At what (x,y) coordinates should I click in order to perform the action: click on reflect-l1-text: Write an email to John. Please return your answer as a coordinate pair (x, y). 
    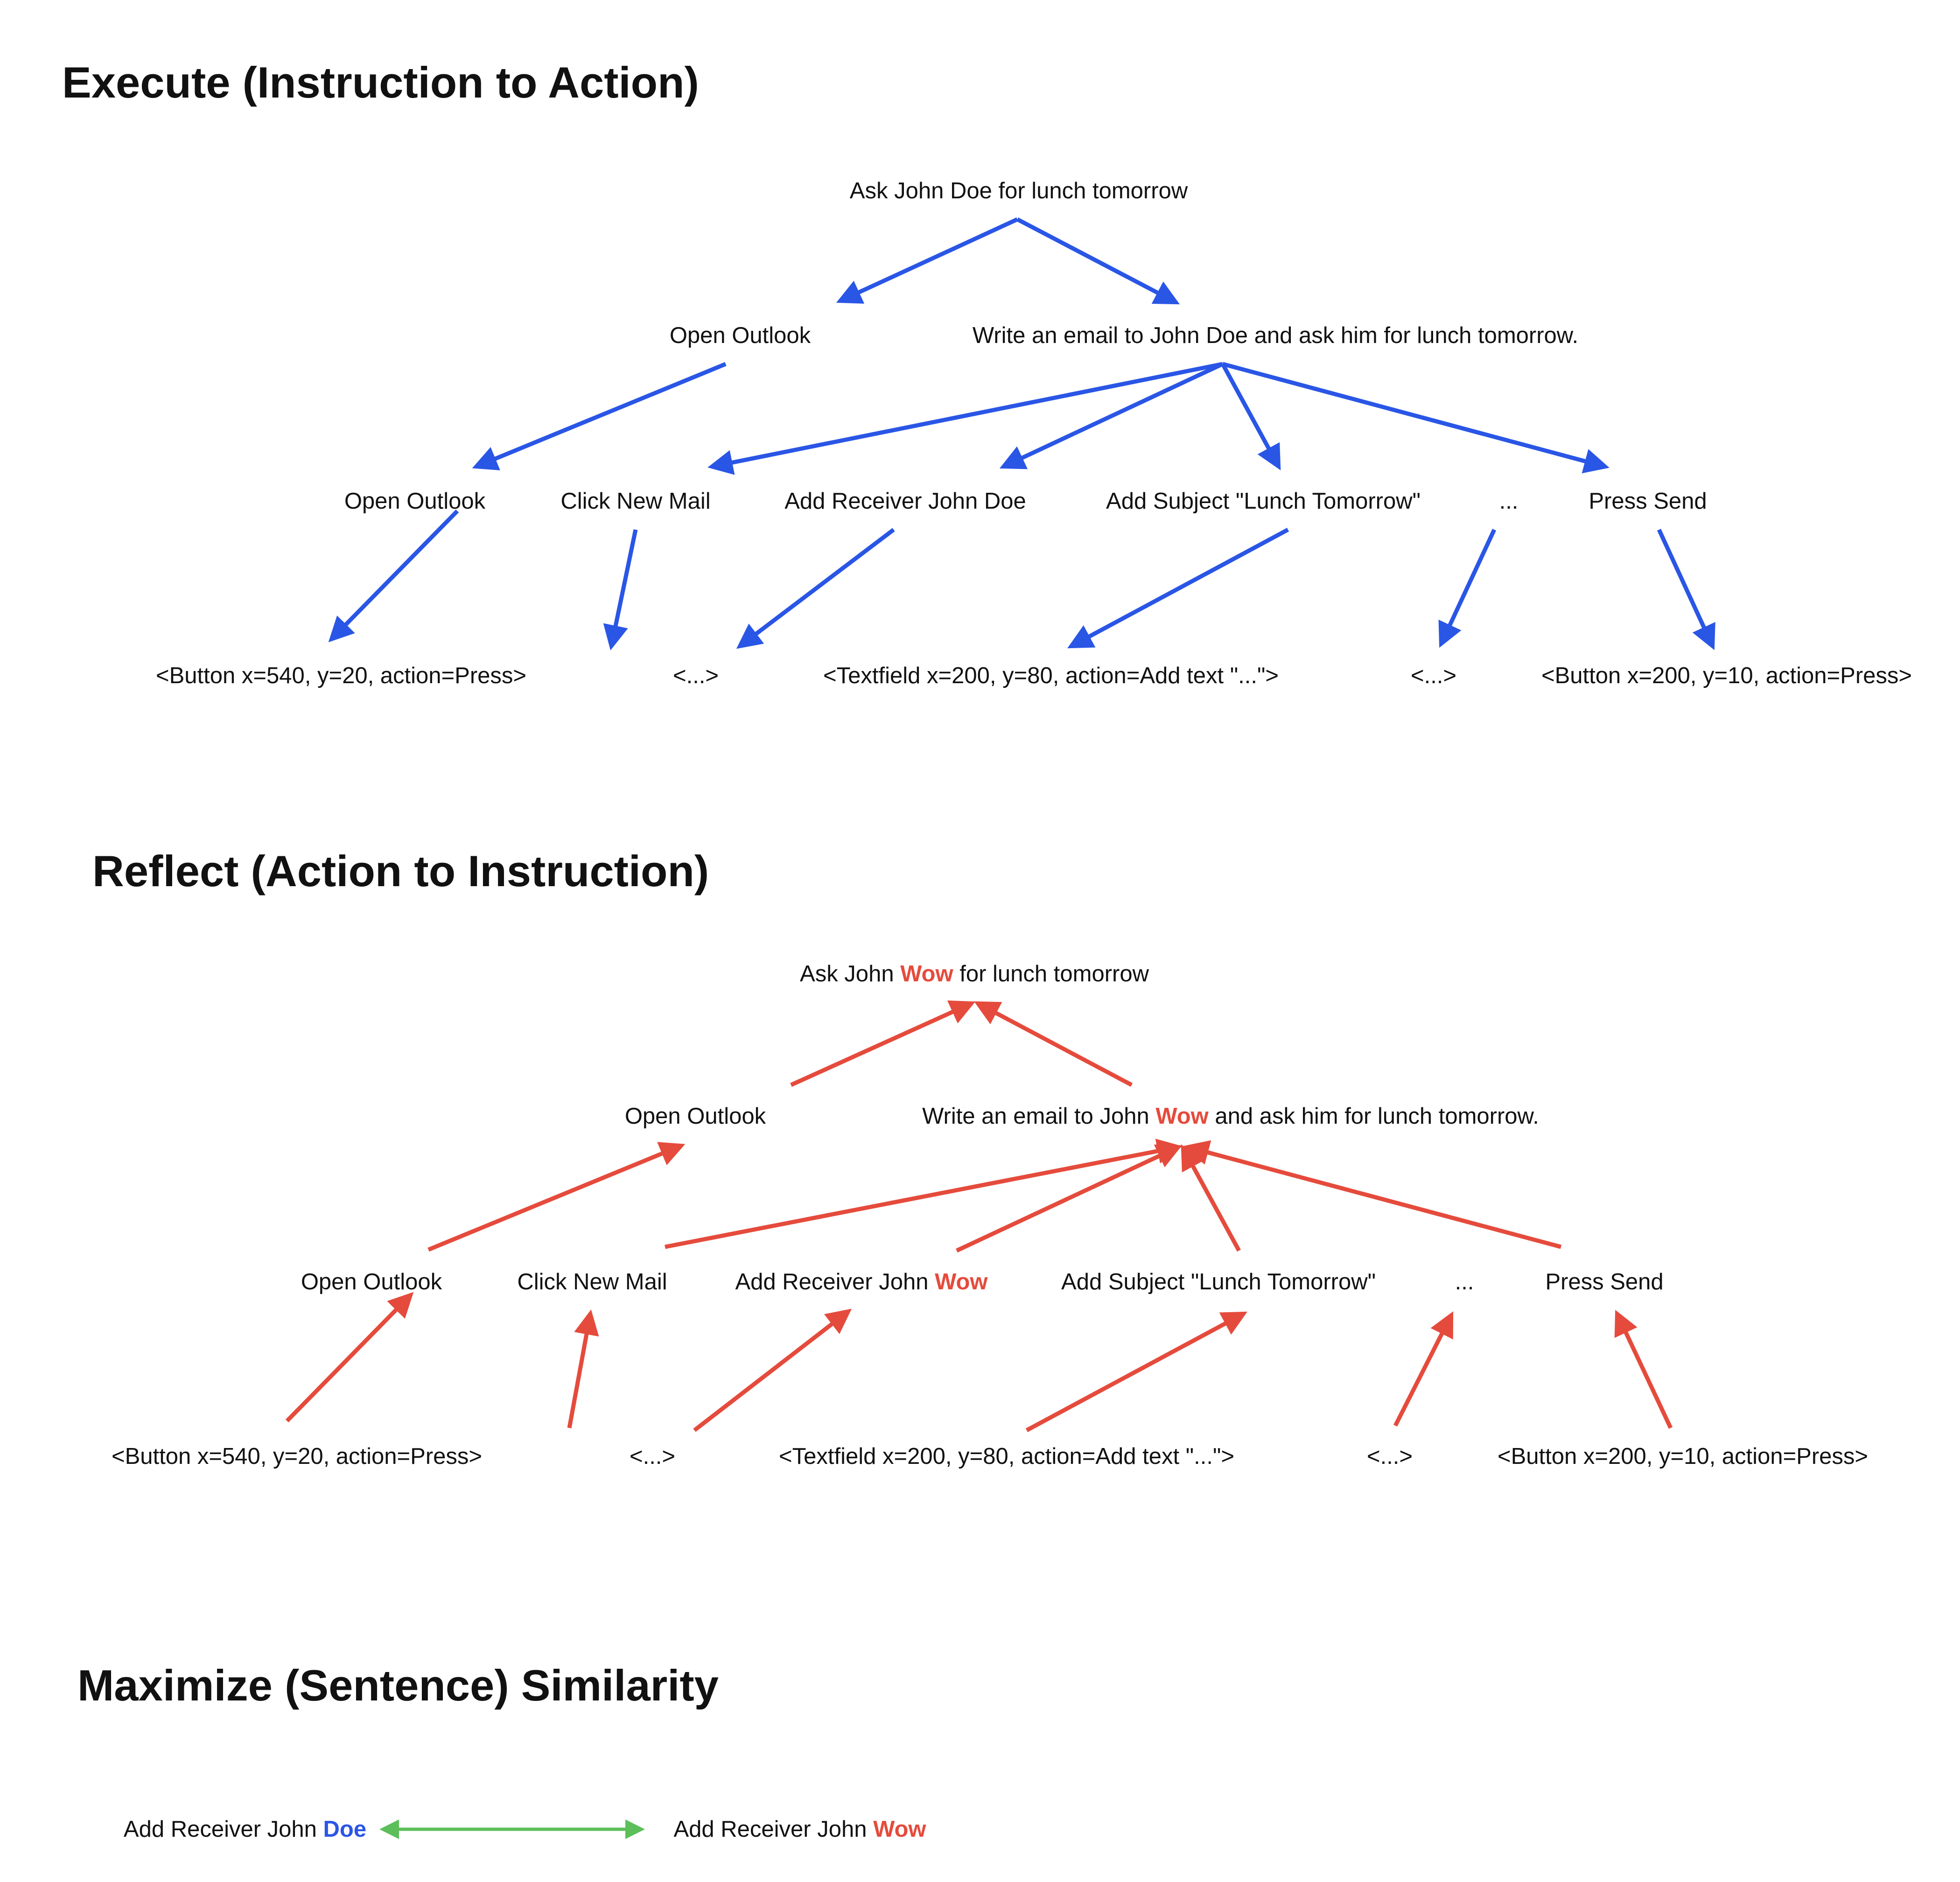
    Looking at the image, I should click on (1039, 1116).